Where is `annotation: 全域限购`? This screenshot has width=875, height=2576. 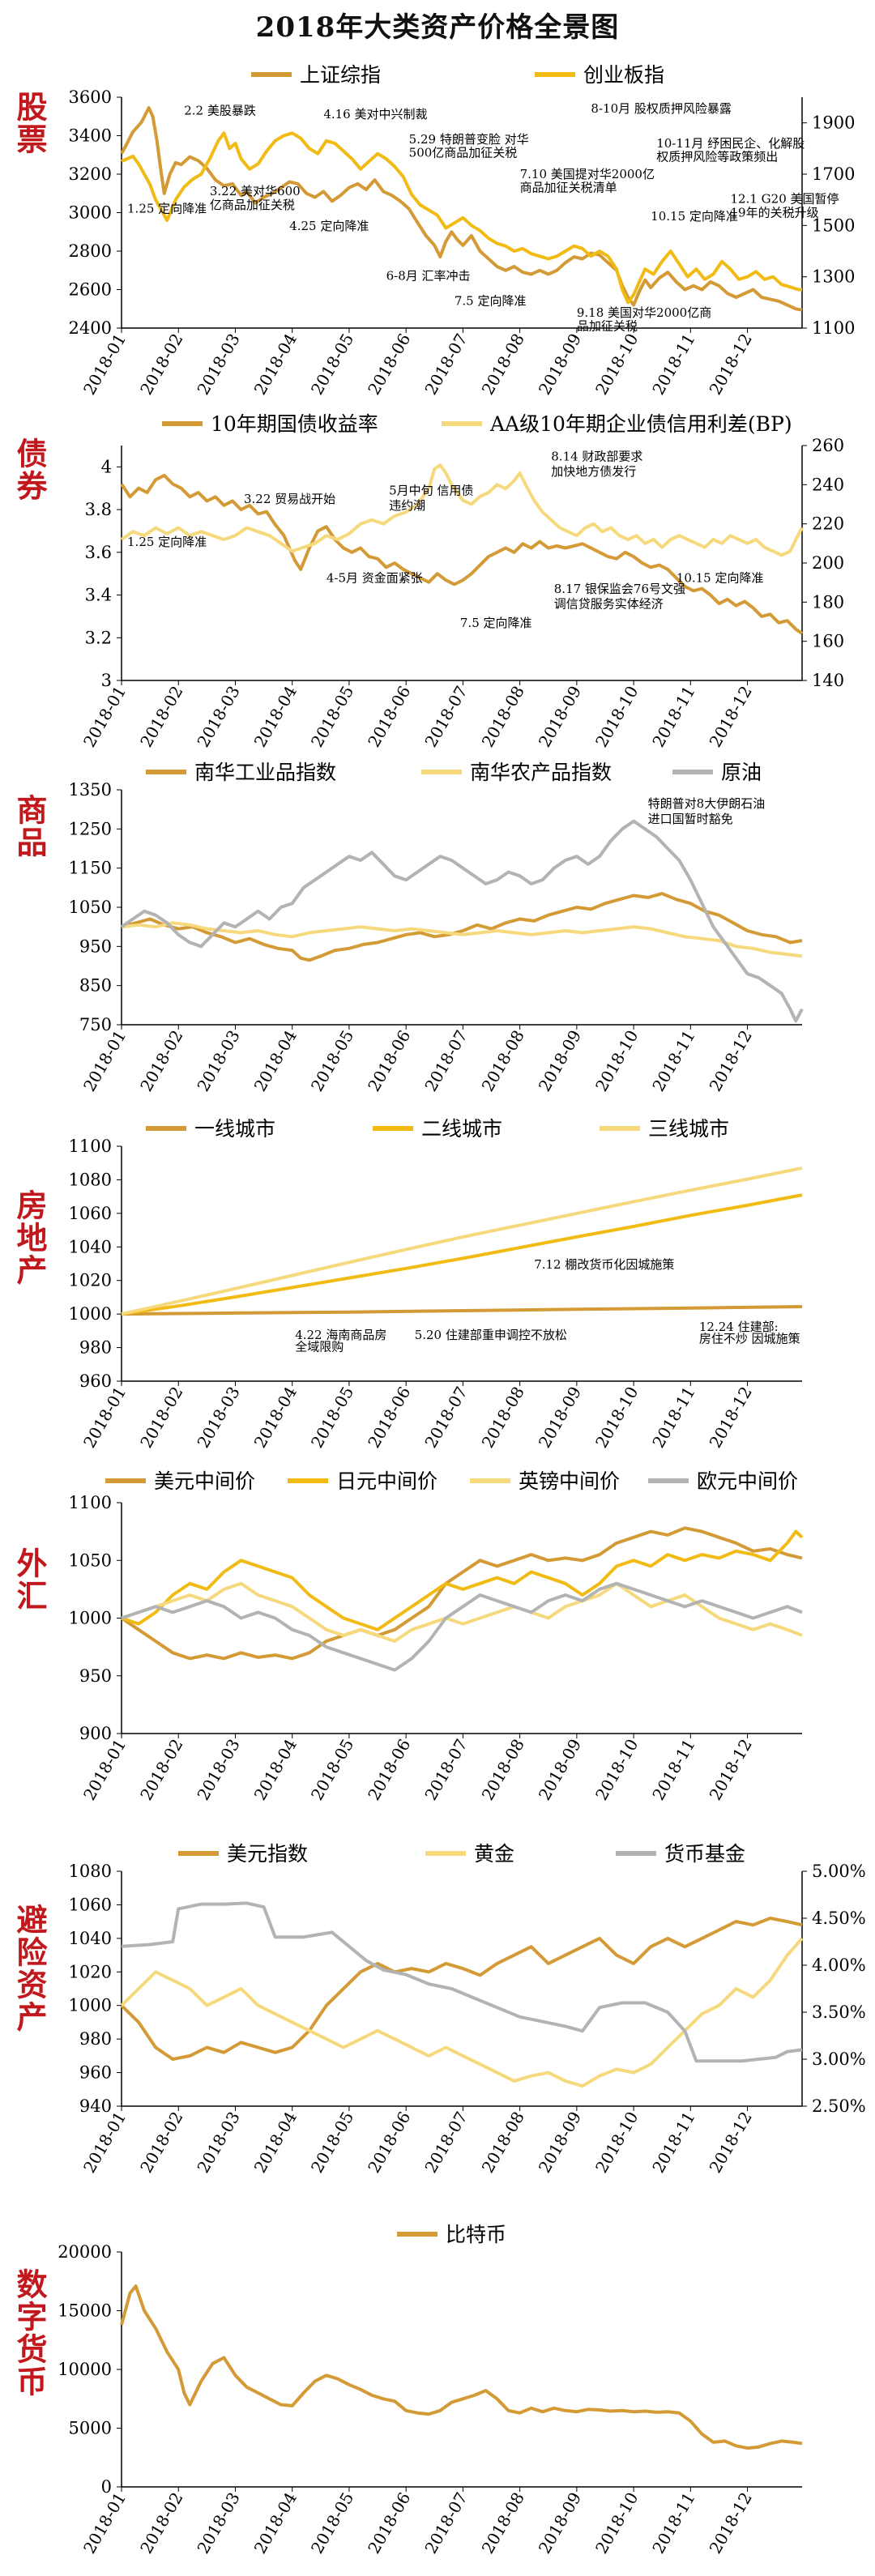
annotation: 全域限购 is located at coordinates (319, 1347).